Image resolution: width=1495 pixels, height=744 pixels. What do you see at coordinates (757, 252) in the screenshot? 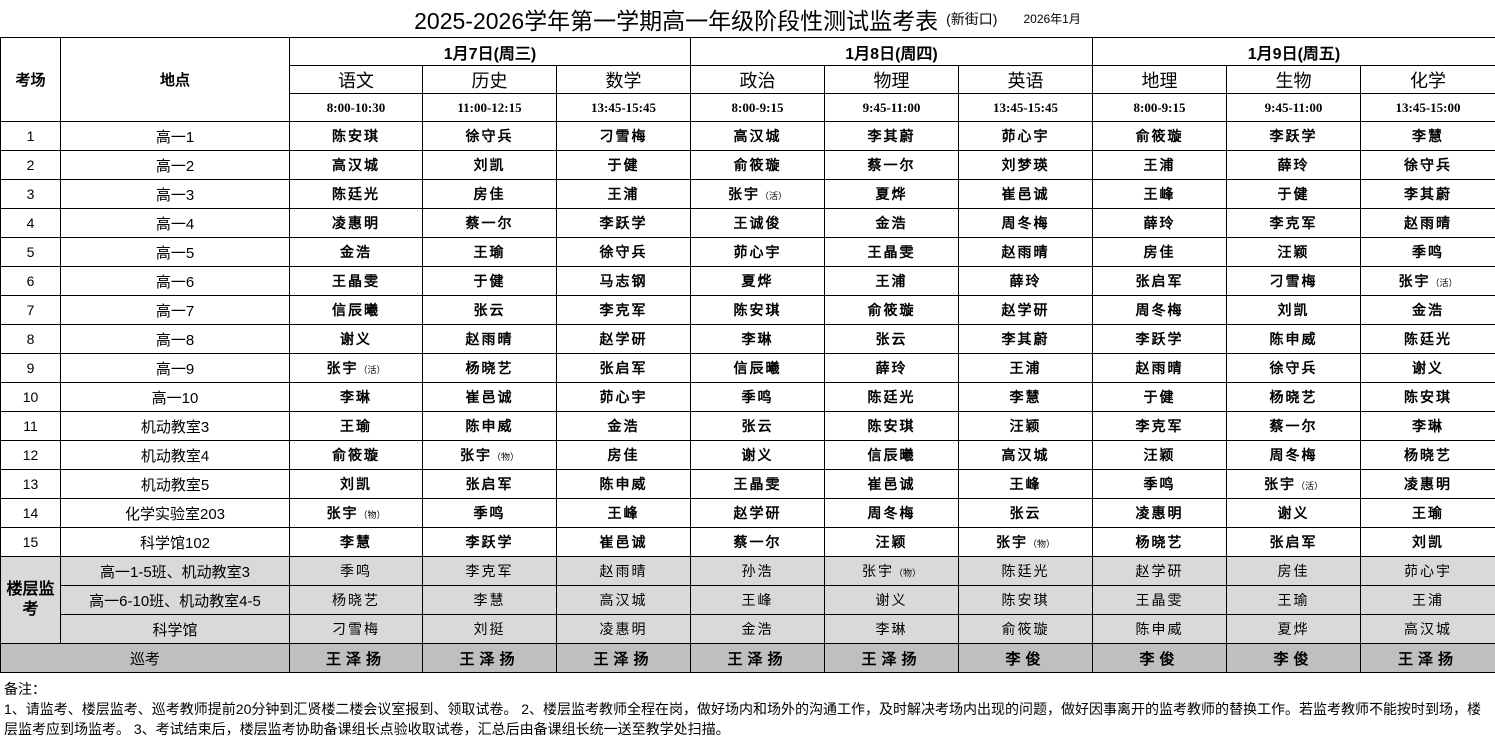
I see `proctor-cell: 茆心宇` at bounding box center [757, 252].